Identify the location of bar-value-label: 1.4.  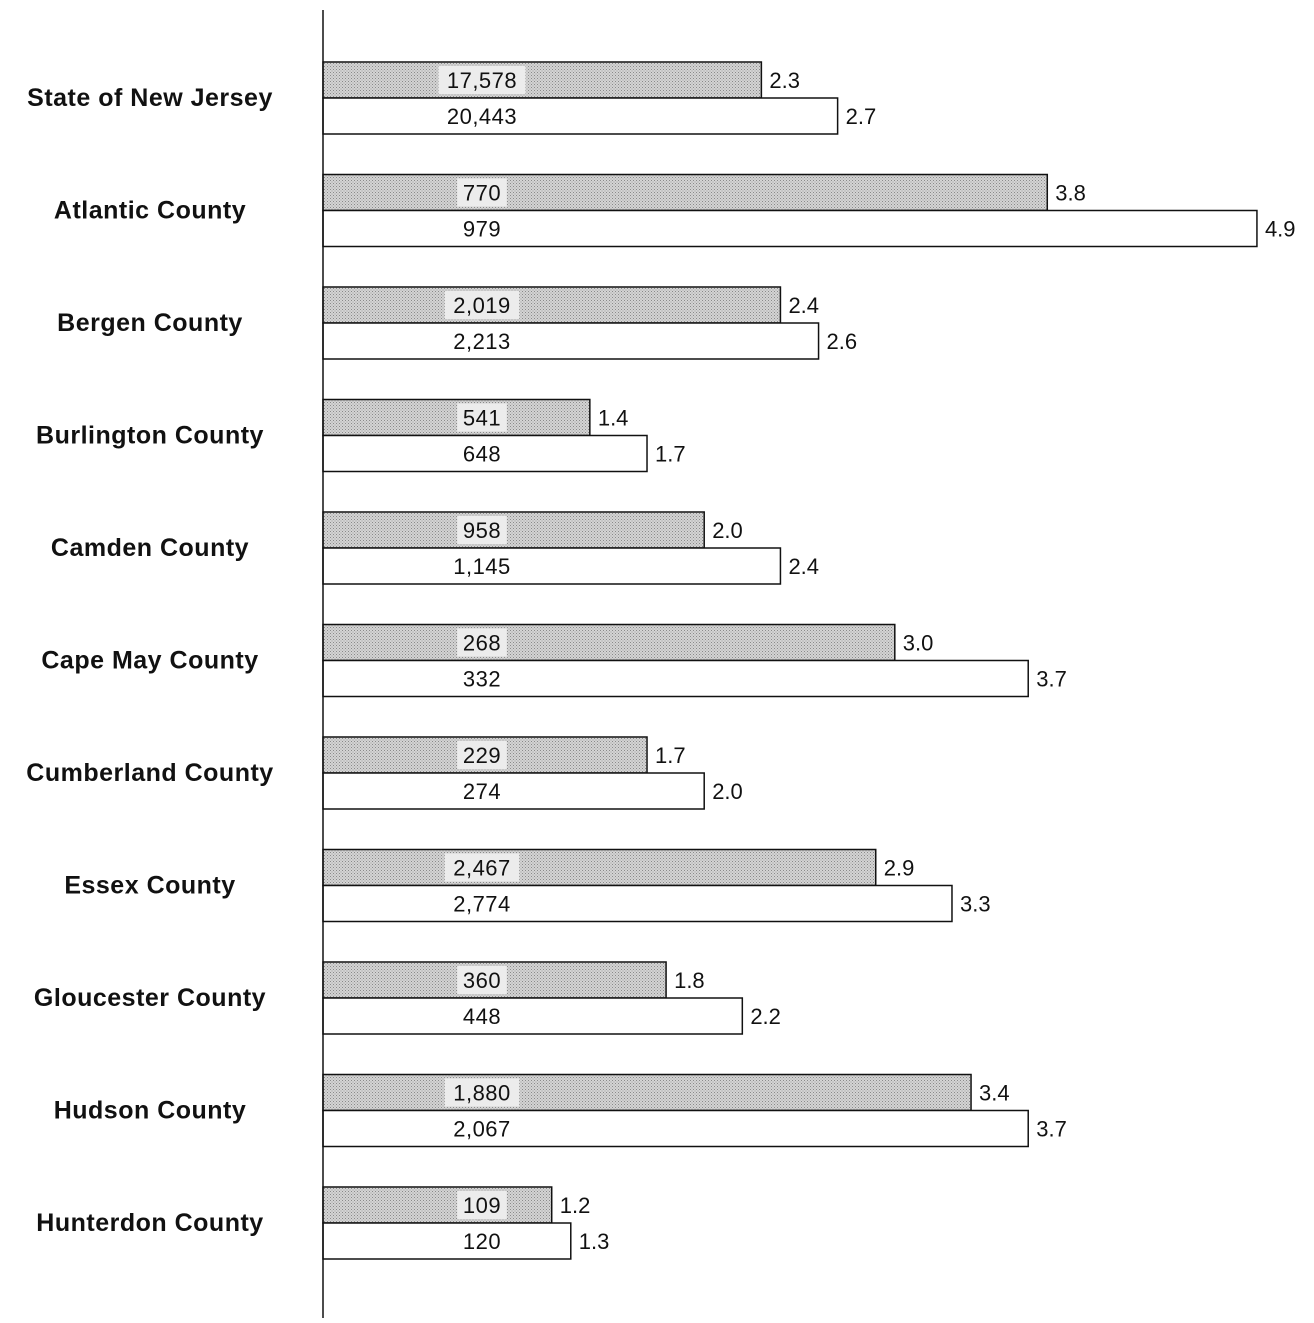
(613, 418).